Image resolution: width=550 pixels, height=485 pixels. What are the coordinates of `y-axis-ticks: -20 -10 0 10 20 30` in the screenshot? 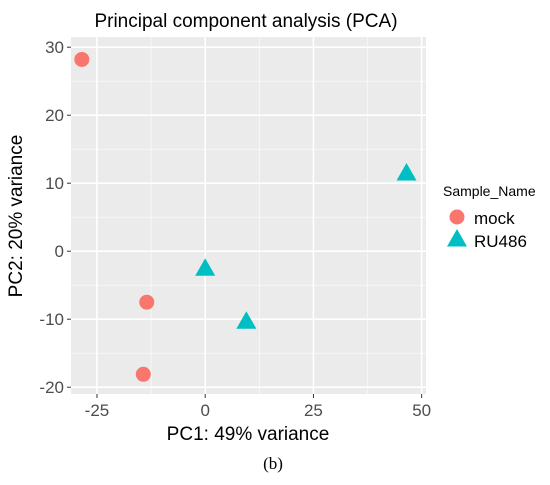 It's located at (55, 217).